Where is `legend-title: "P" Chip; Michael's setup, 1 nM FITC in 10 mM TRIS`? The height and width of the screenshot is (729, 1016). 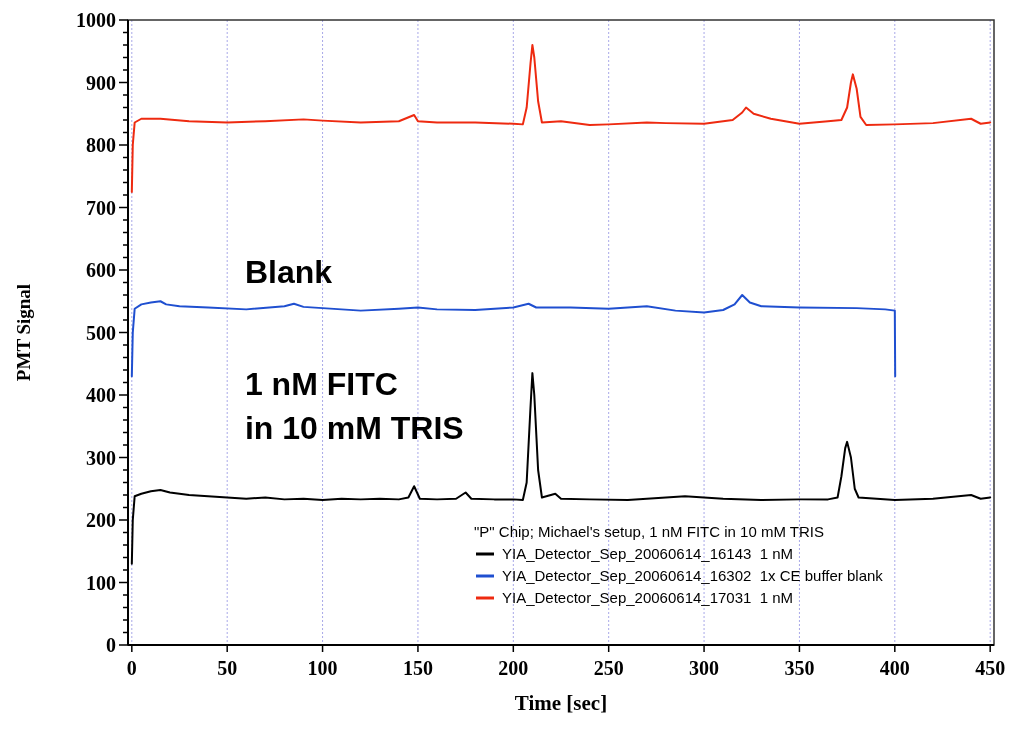
legend-title: "P" Chip; Michael's setup, 1 nM FITC in 10 mM TRIS is located at coordinates (649, 531).